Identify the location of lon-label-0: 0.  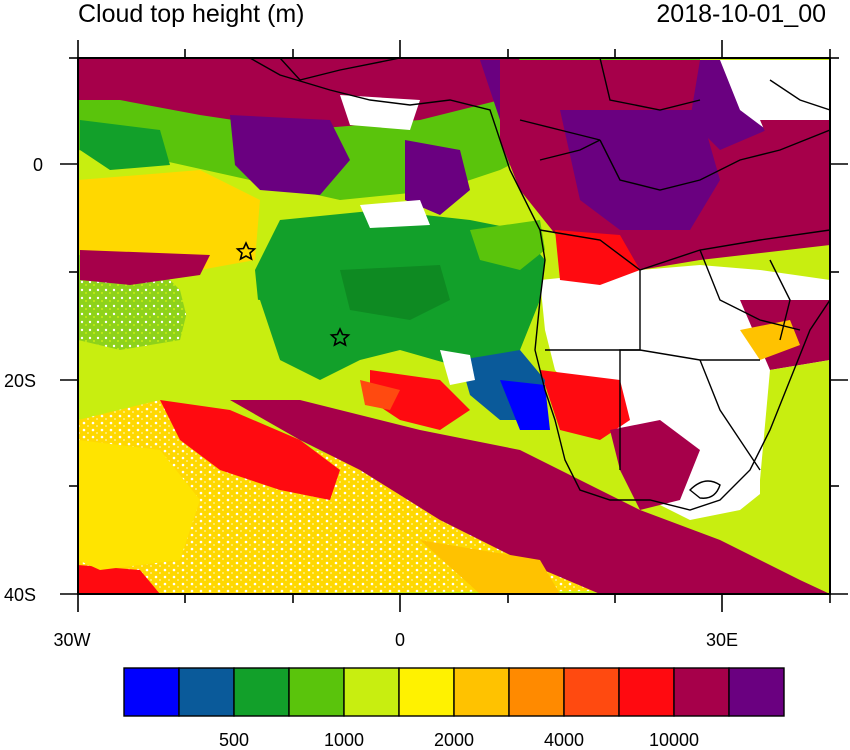
(400, 640).